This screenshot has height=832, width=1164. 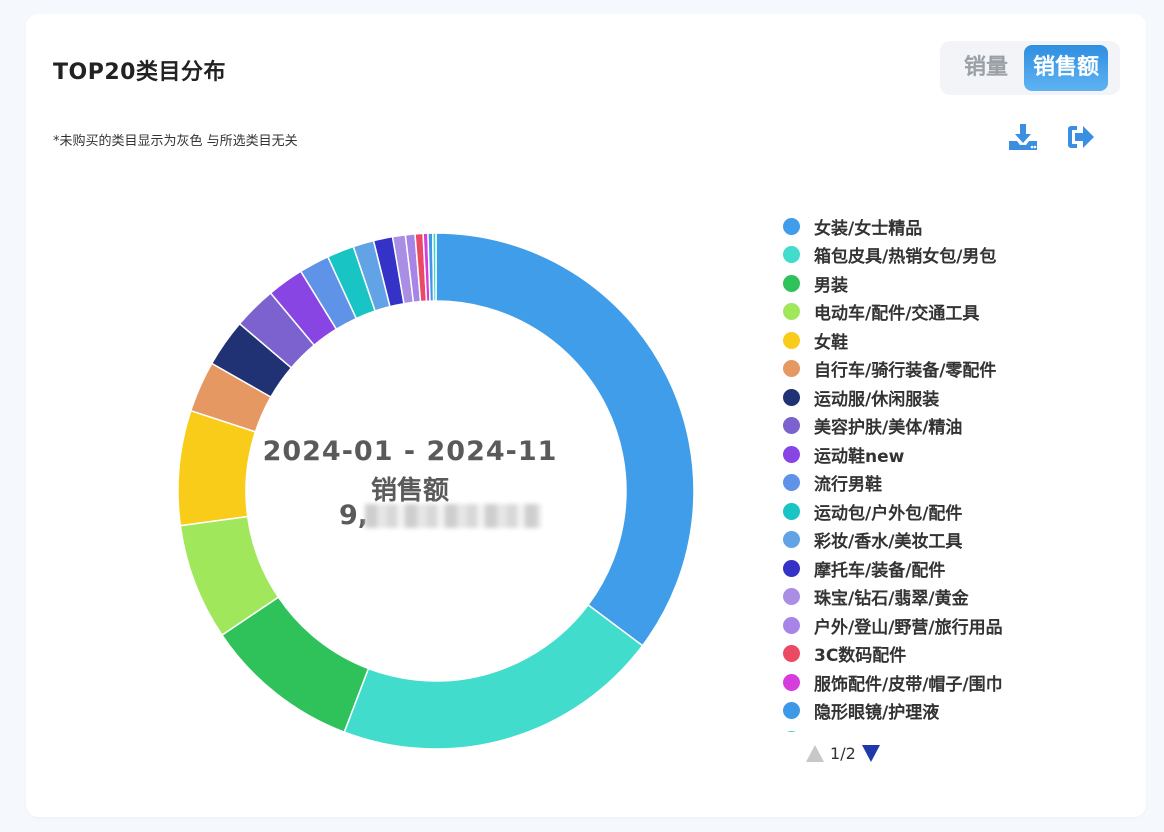 I want to click on legend-label: 女装/女士精品, so click(x=868, y=228).